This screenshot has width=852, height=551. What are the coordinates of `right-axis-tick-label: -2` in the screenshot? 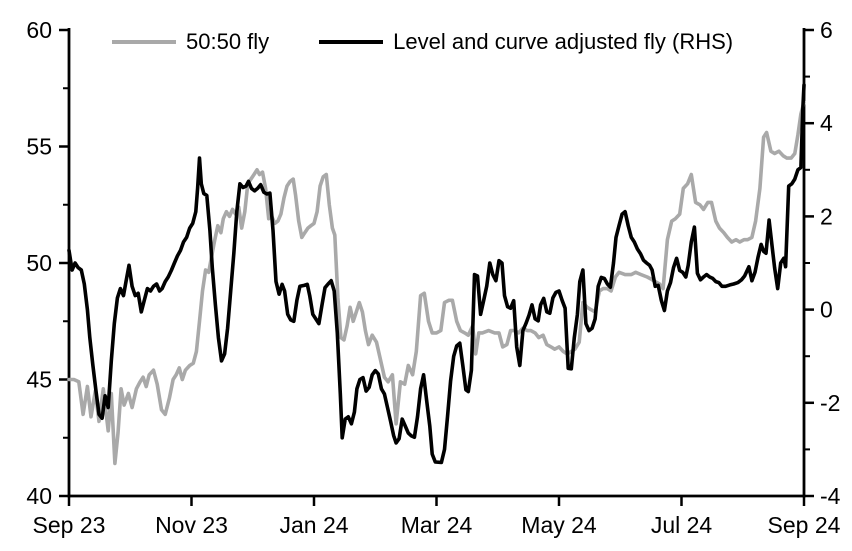 It's located at (830, 403).